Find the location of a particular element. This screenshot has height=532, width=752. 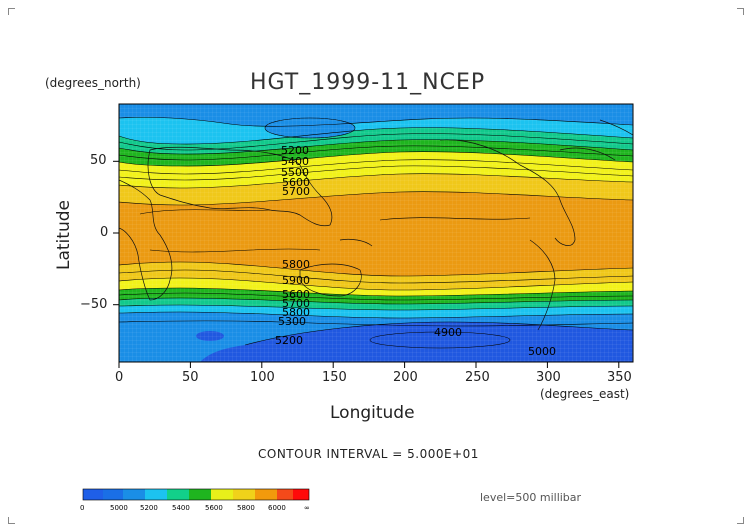

x-tick-label: 50 is located at coordinates (190, 377).